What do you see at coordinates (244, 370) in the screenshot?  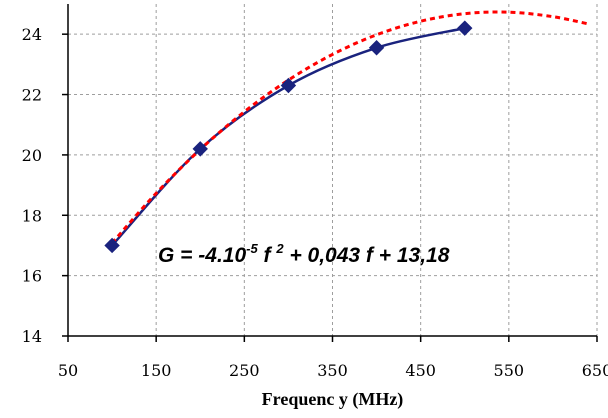 I see `x-tick-label: 250` at bounding box center [244, 370].